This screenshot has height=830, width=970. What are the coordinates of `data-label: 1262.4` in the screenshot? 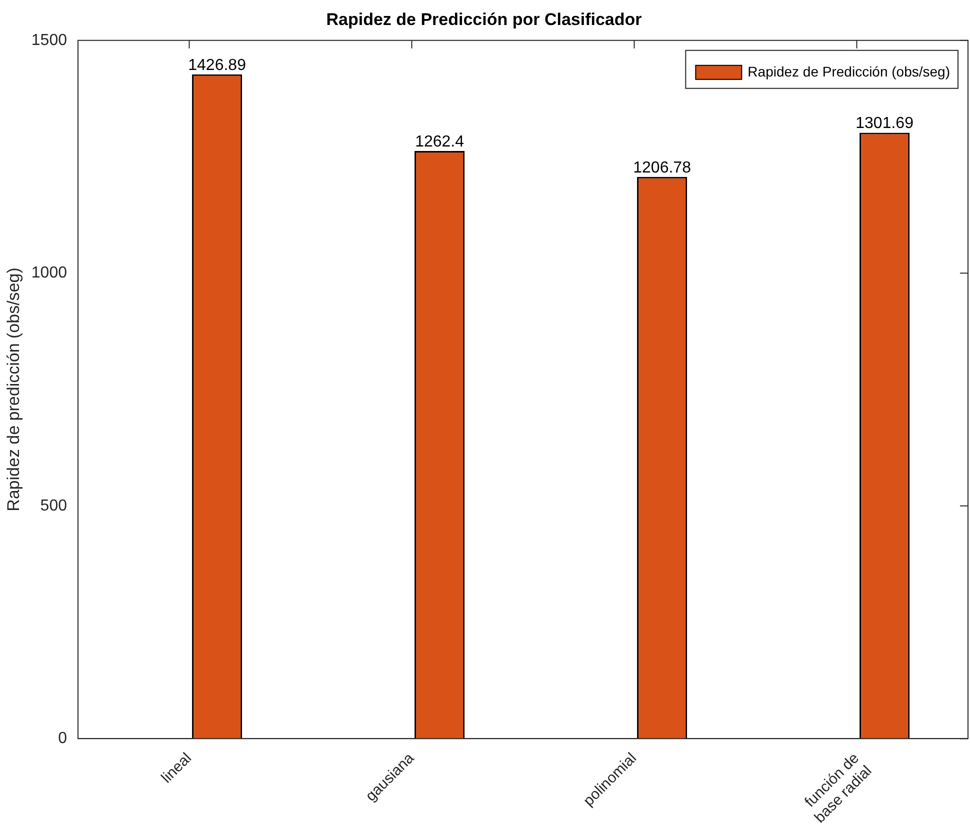 It's located at (439, 141).